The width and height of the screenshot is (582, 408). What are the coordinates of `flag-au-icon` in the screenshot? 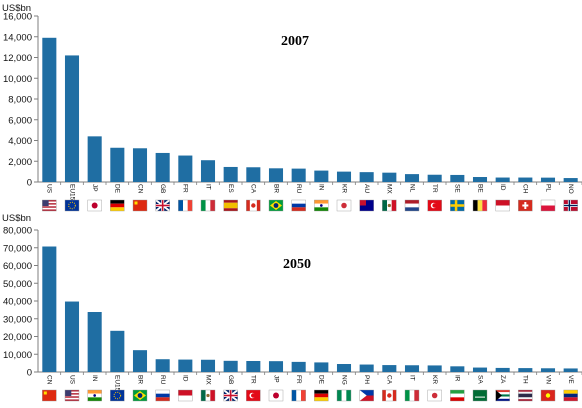 It's located at (366, 205).